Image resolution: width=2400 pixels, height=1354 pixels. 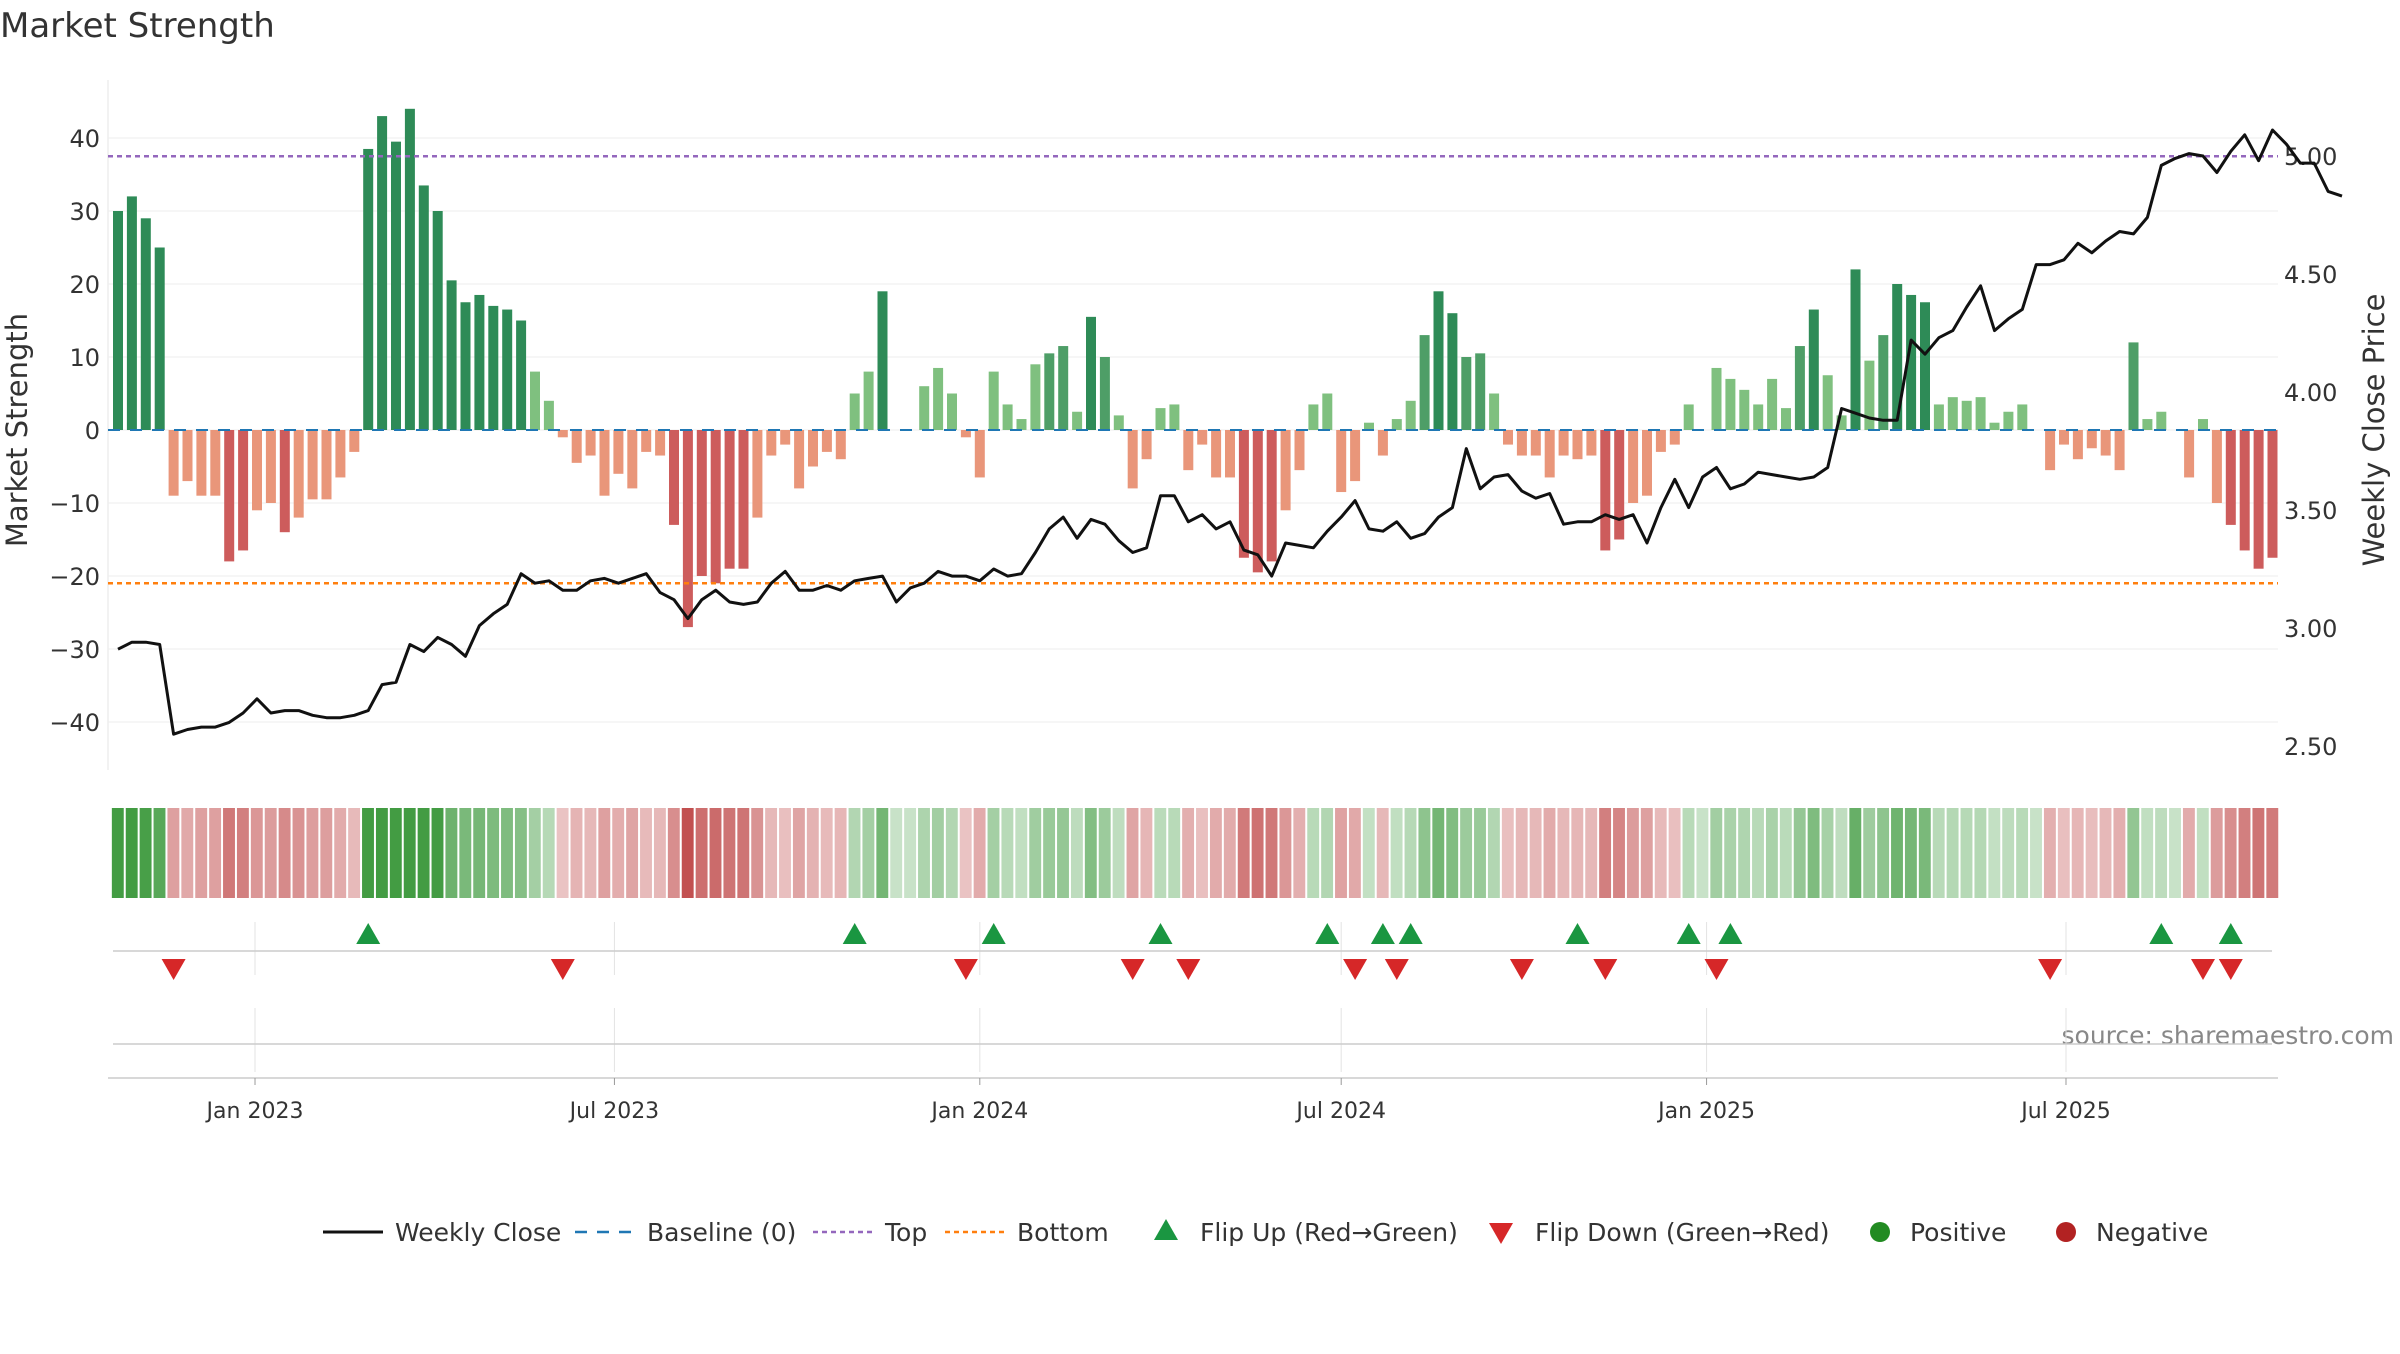 I want to click on strength-heat-strip, so click(x=1195, y=853).